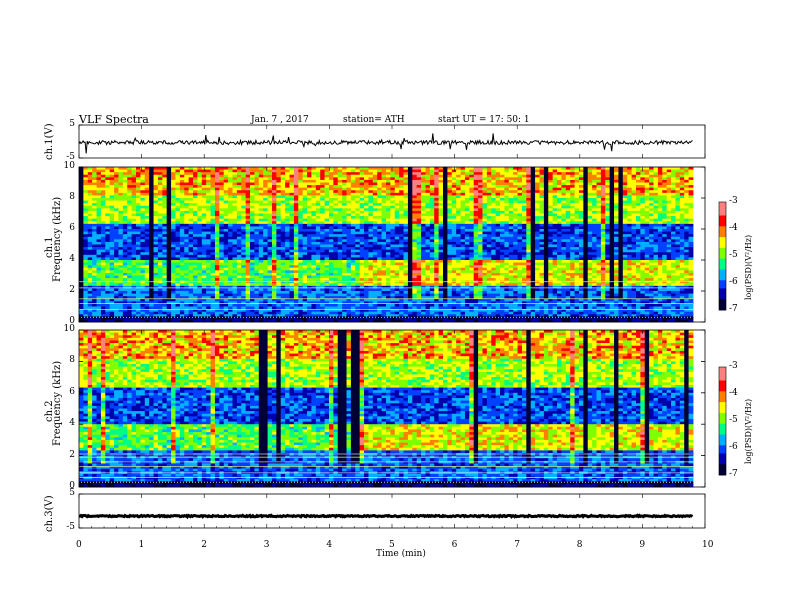 This screenshot has width=792, height=612. Describe the element at coordinates (70, 157) in the screenshot. I see `ch1-waveform-ytick-label: -5` at that location.